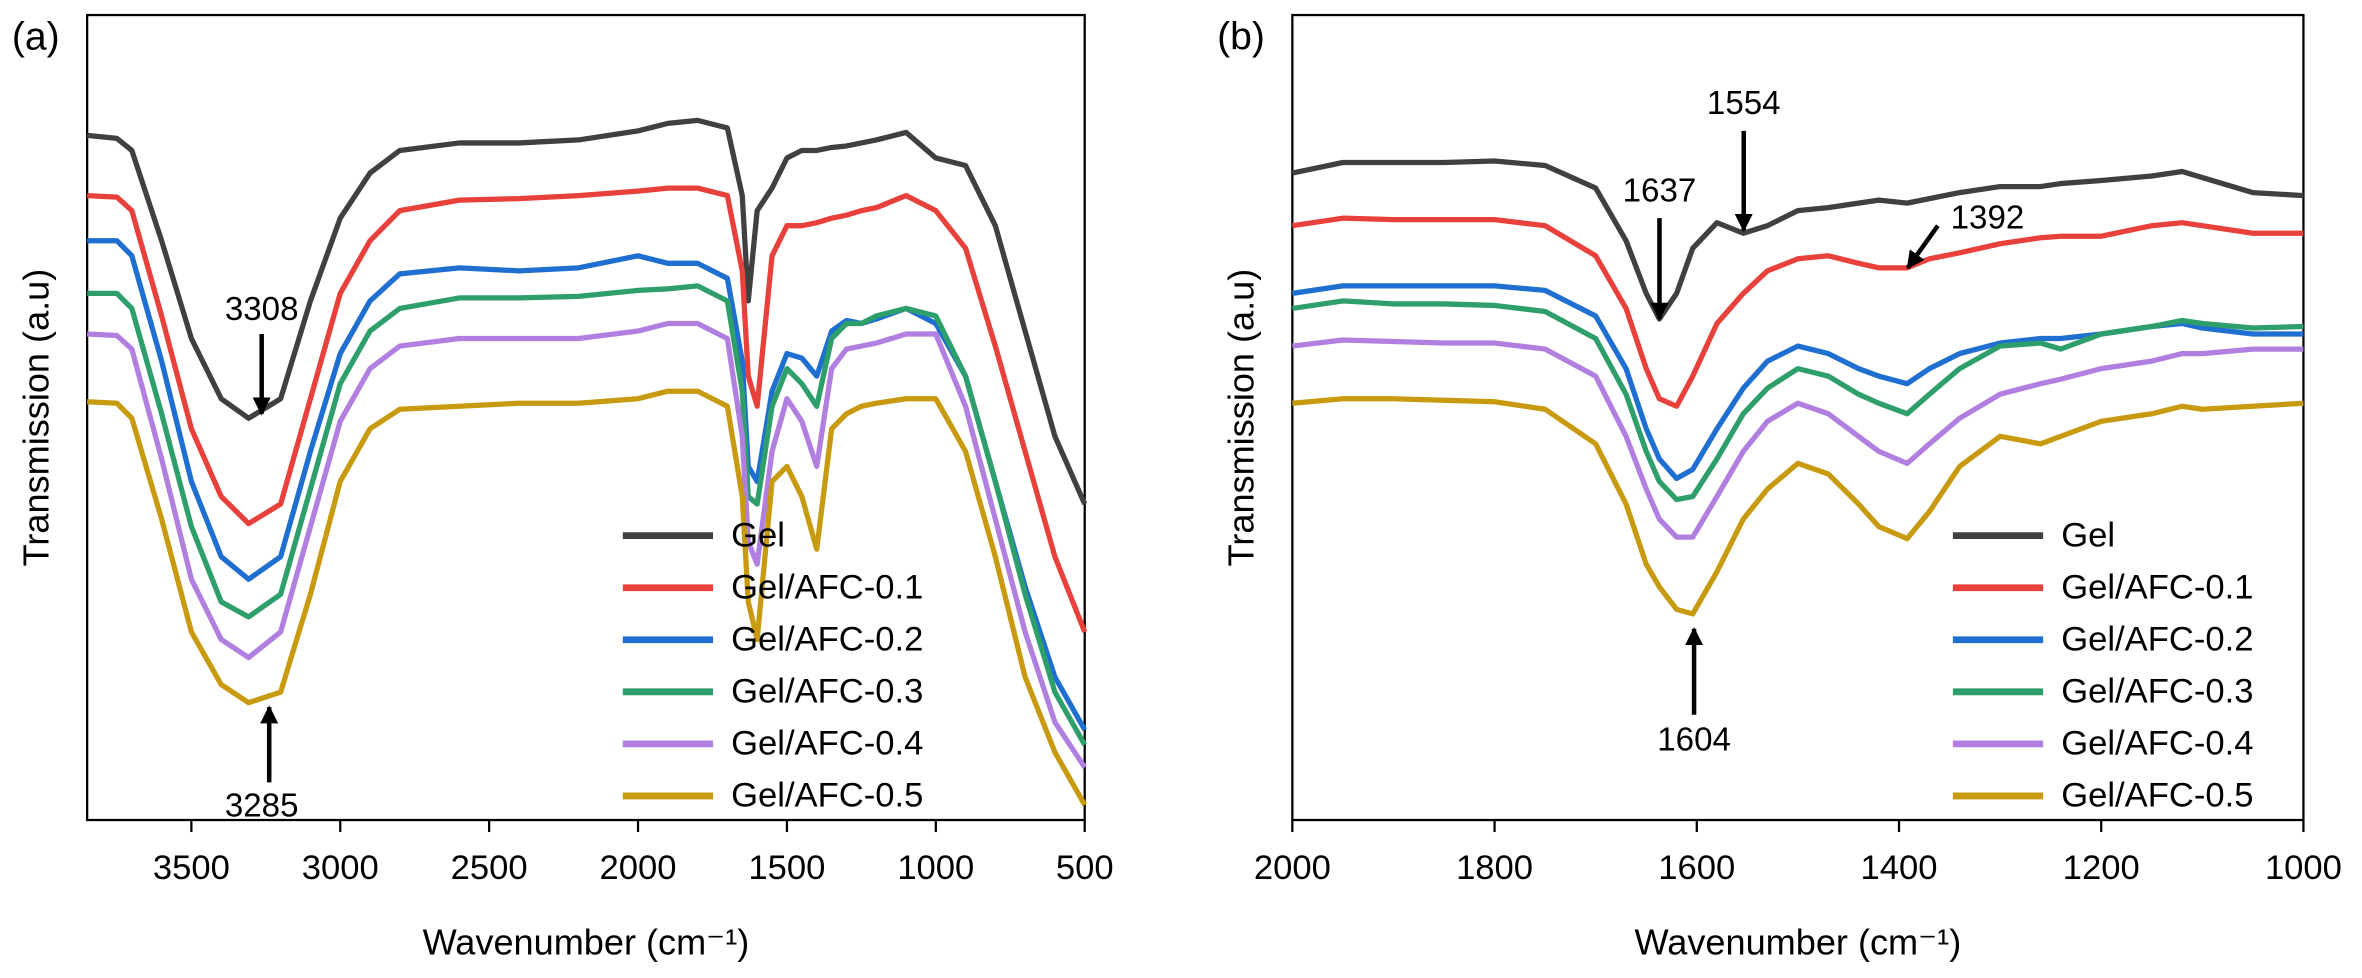 The height and width of the screenshot is (978, 2362). Describe the element at coordinates (1085, 868) in the screenshot. I see `x-tick-label: 500` at that location.